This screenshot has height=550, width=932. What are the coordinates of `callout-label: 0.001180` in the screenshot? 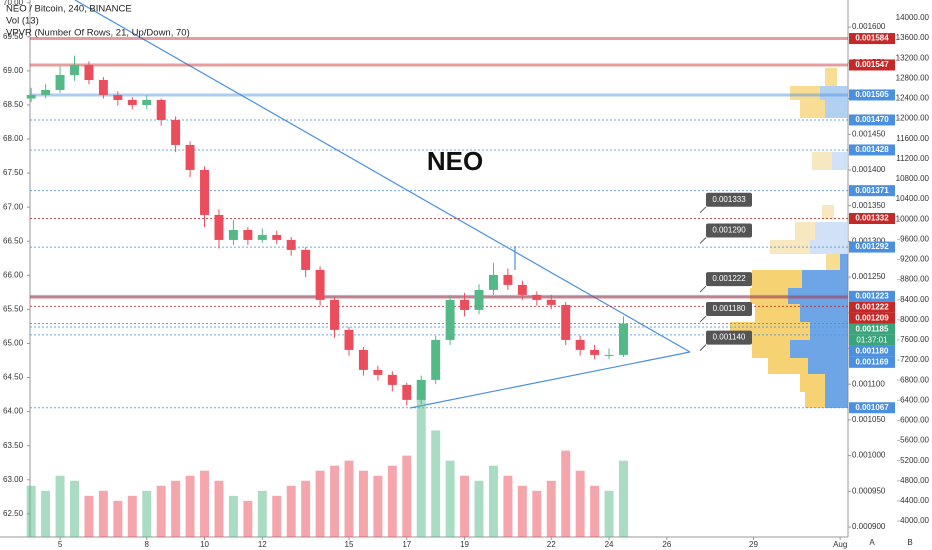 It's located at (729, 308).